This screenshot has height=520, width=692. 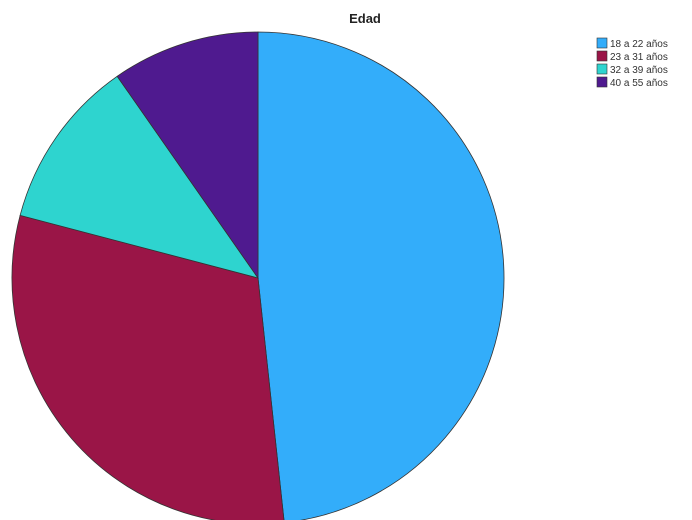 I want to click on legend-item-3: 32 a 39 años, so click(x=632, y=69).